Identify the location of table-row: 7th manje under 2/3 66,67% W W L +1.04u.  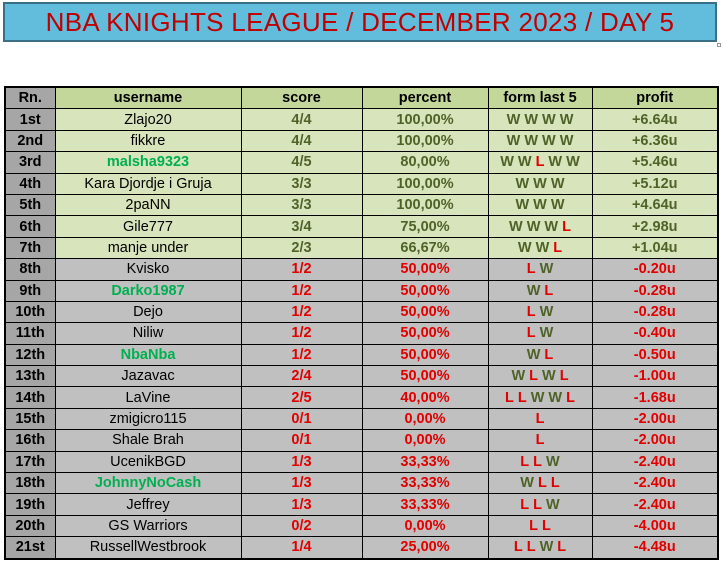
(361, 248).